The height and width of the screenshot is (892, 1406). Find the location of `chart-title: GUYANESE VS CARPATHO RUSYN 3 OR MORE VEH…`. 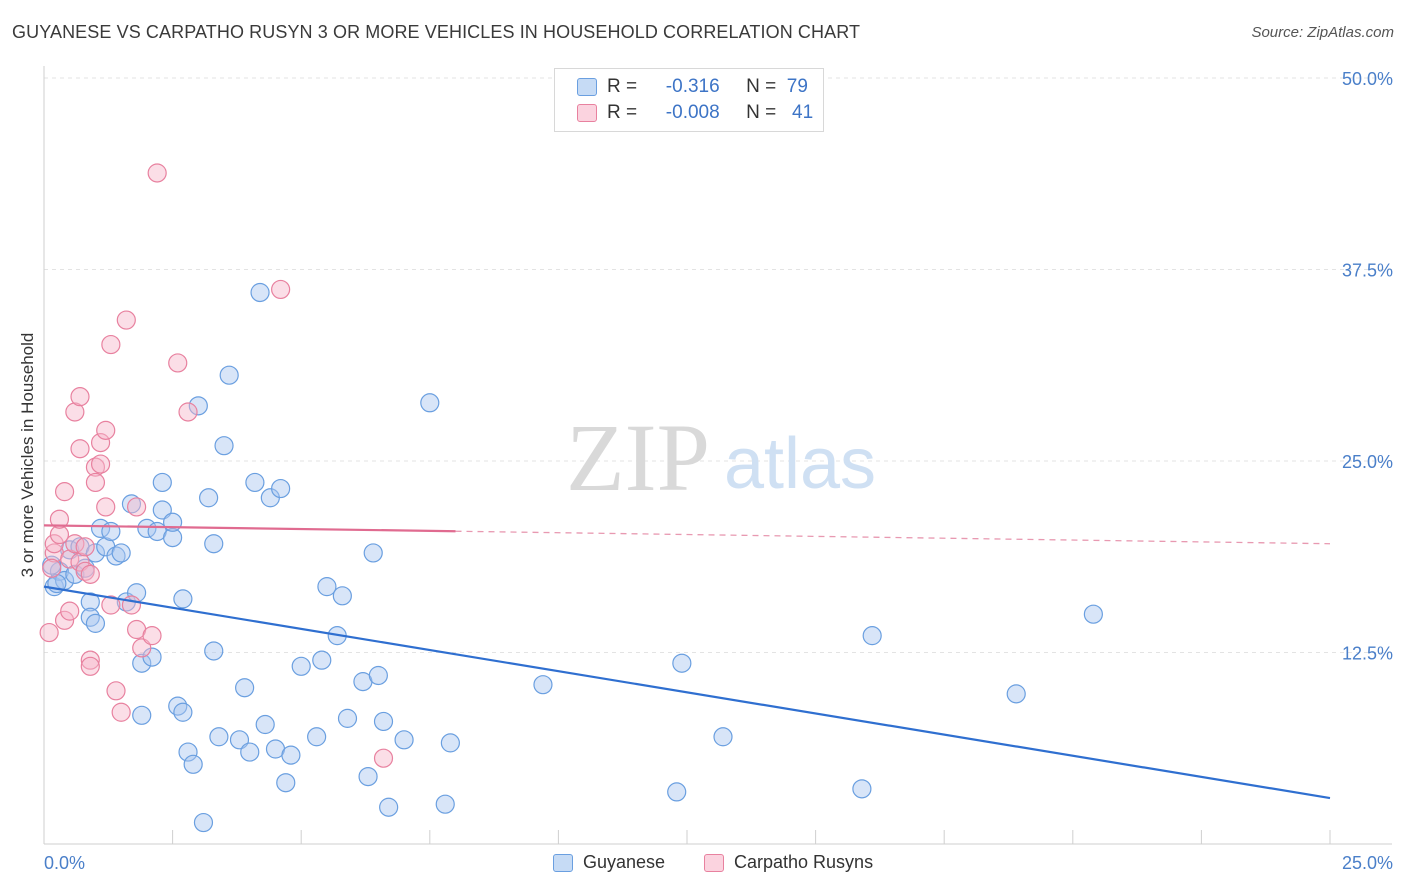

chart-title: GUYANESE VS CARPATHO RUSYN 3 OR MORE VEH… is located at coordinates (436, 32).